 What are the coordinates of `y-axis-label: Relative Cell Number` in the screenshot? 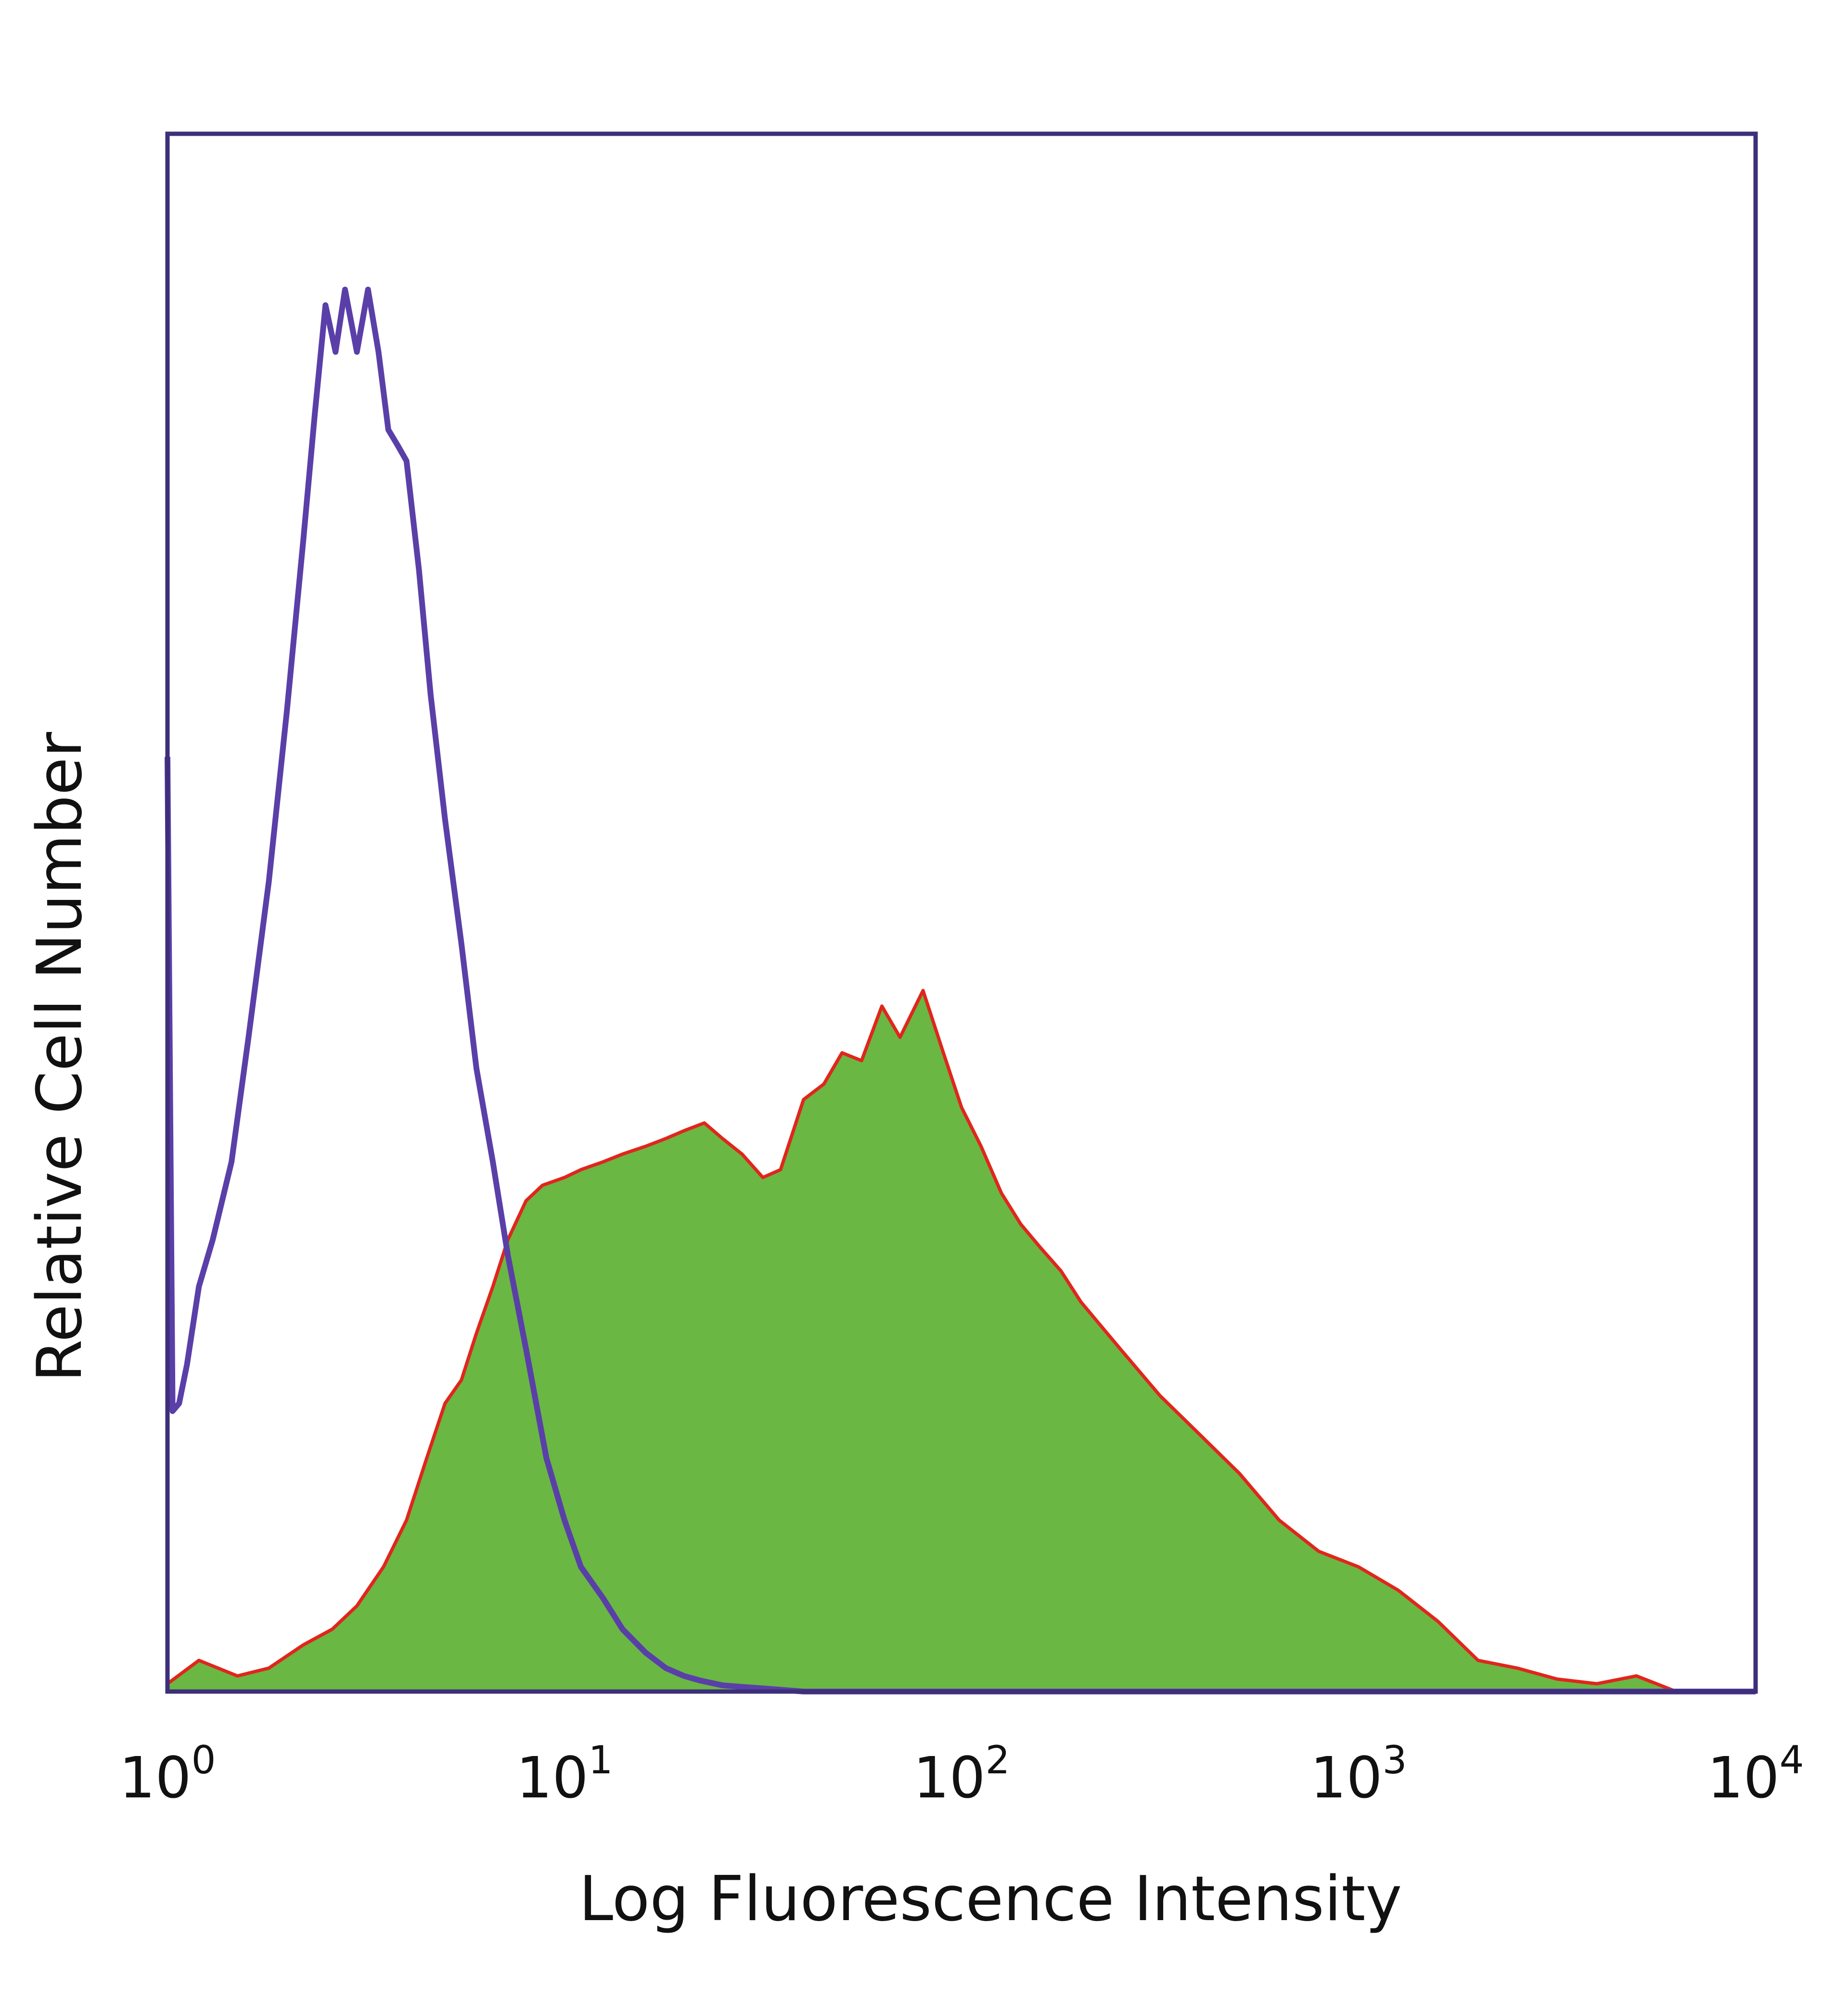 It's located at (60, 1057).